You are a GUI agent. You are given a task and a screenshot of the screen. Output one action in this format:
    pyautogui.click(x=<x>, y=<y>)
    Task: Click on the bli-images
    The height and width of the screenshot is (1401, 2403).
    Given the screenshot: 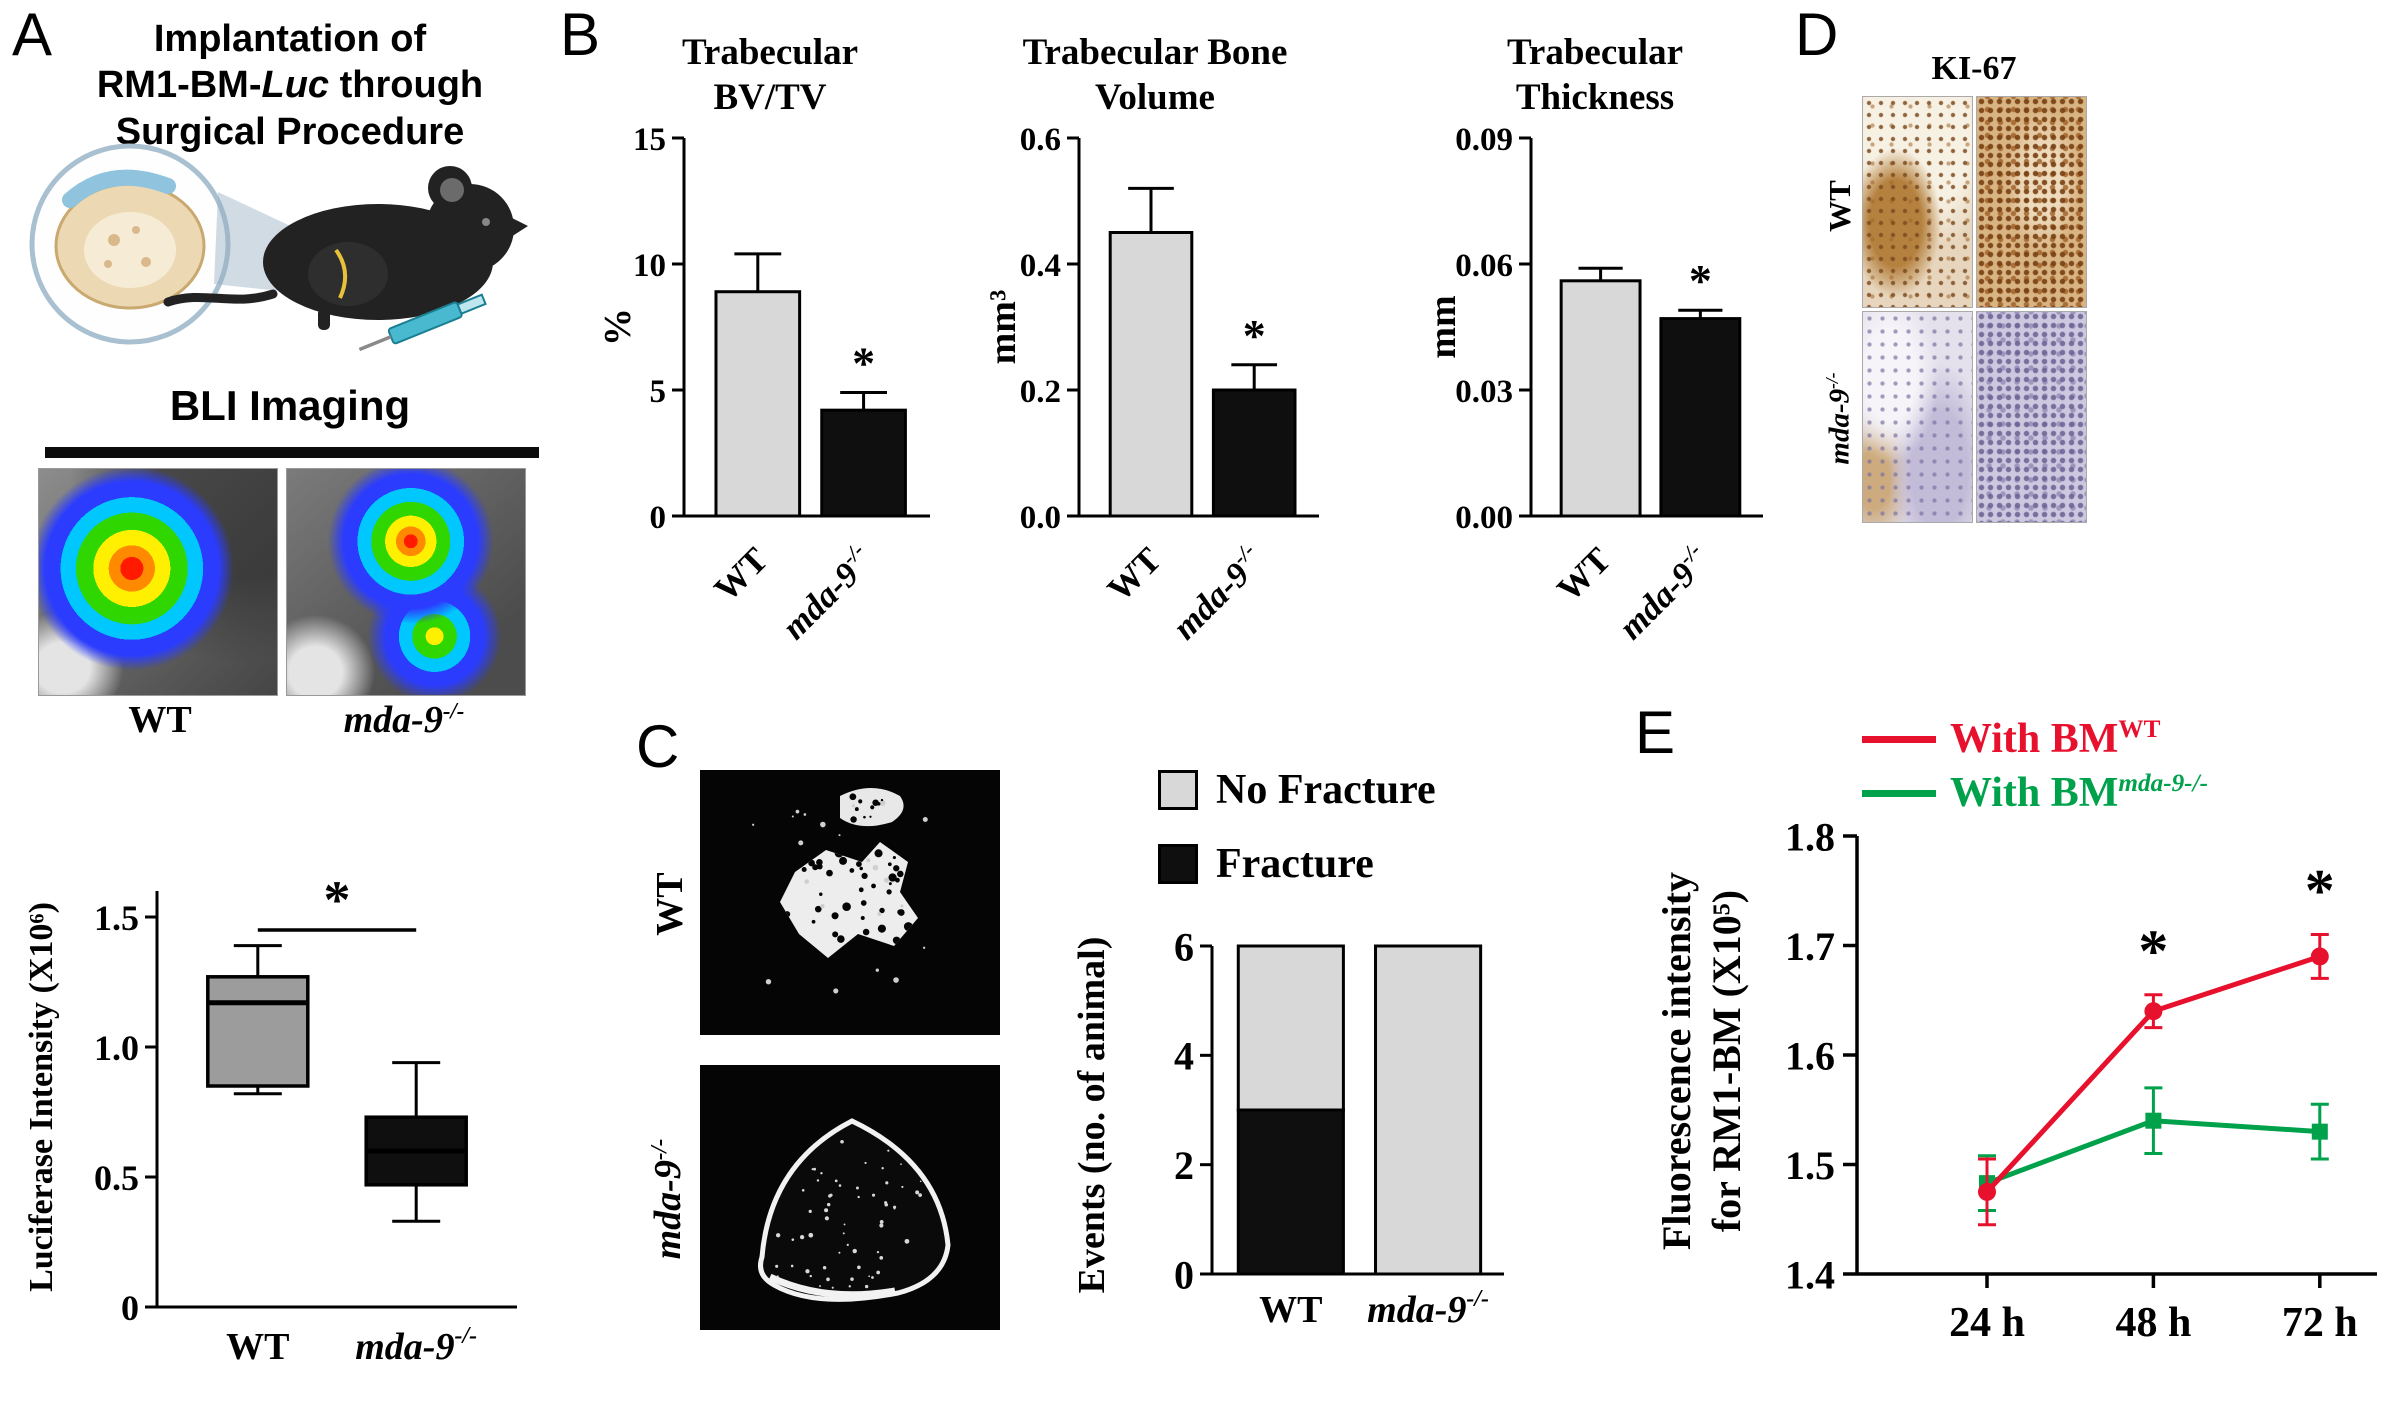 What is the action you would take?
    pyautogui.click(x=282, y=582)
    